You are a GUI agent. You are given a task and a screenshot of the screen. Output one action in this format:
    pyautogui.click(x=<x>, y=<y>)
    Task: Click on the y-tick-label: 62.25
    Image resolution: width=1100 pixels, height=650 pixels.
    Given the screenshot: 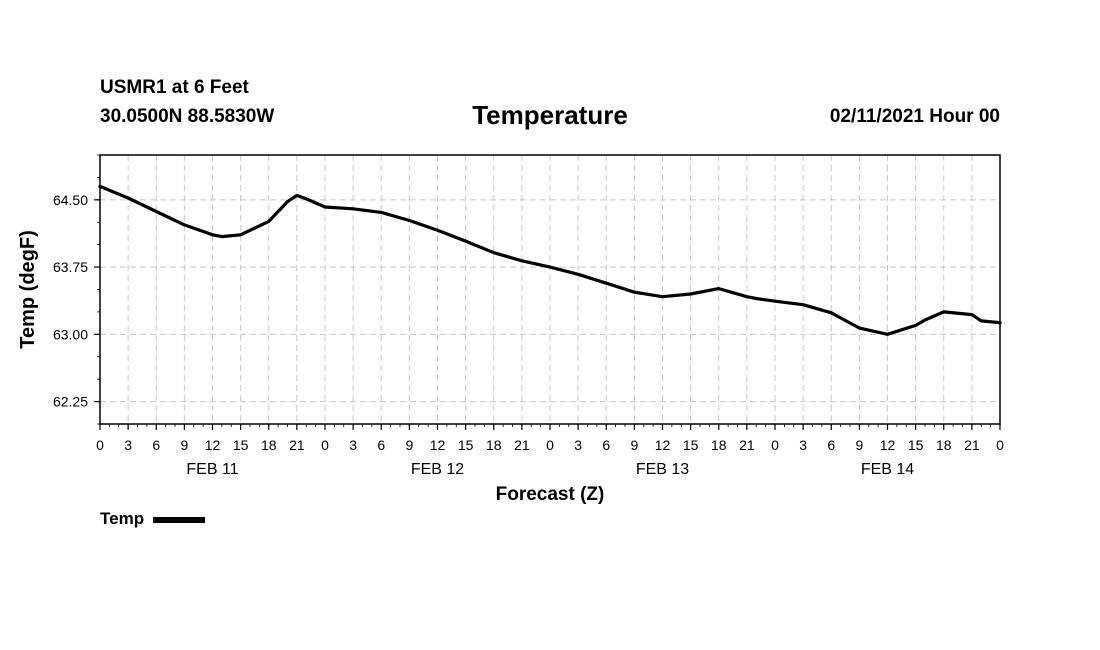 What is the action you would take?
    pyautogui.click(x=70, y=402)
    